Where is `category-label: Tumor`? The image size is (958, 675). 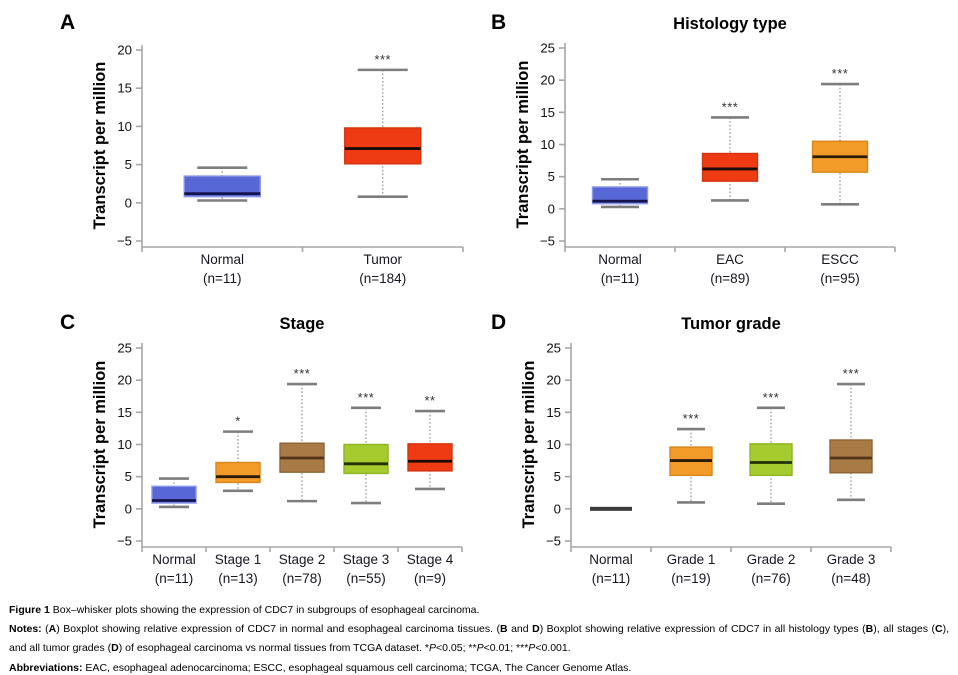
category-label: Tumor is located at coordinates (382, 259).